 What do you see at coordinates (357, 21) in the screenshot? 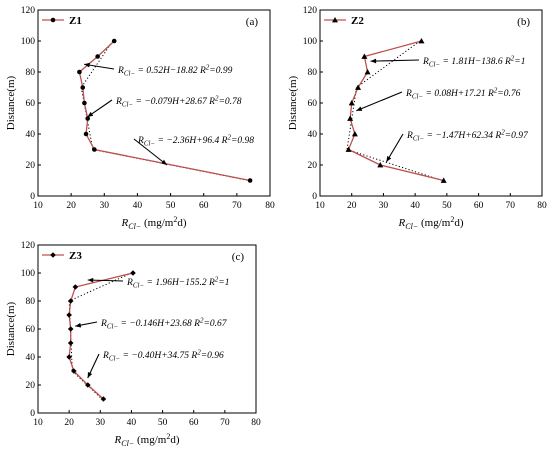
I see `legend-label: Z2` at bounding box center [357, 21].